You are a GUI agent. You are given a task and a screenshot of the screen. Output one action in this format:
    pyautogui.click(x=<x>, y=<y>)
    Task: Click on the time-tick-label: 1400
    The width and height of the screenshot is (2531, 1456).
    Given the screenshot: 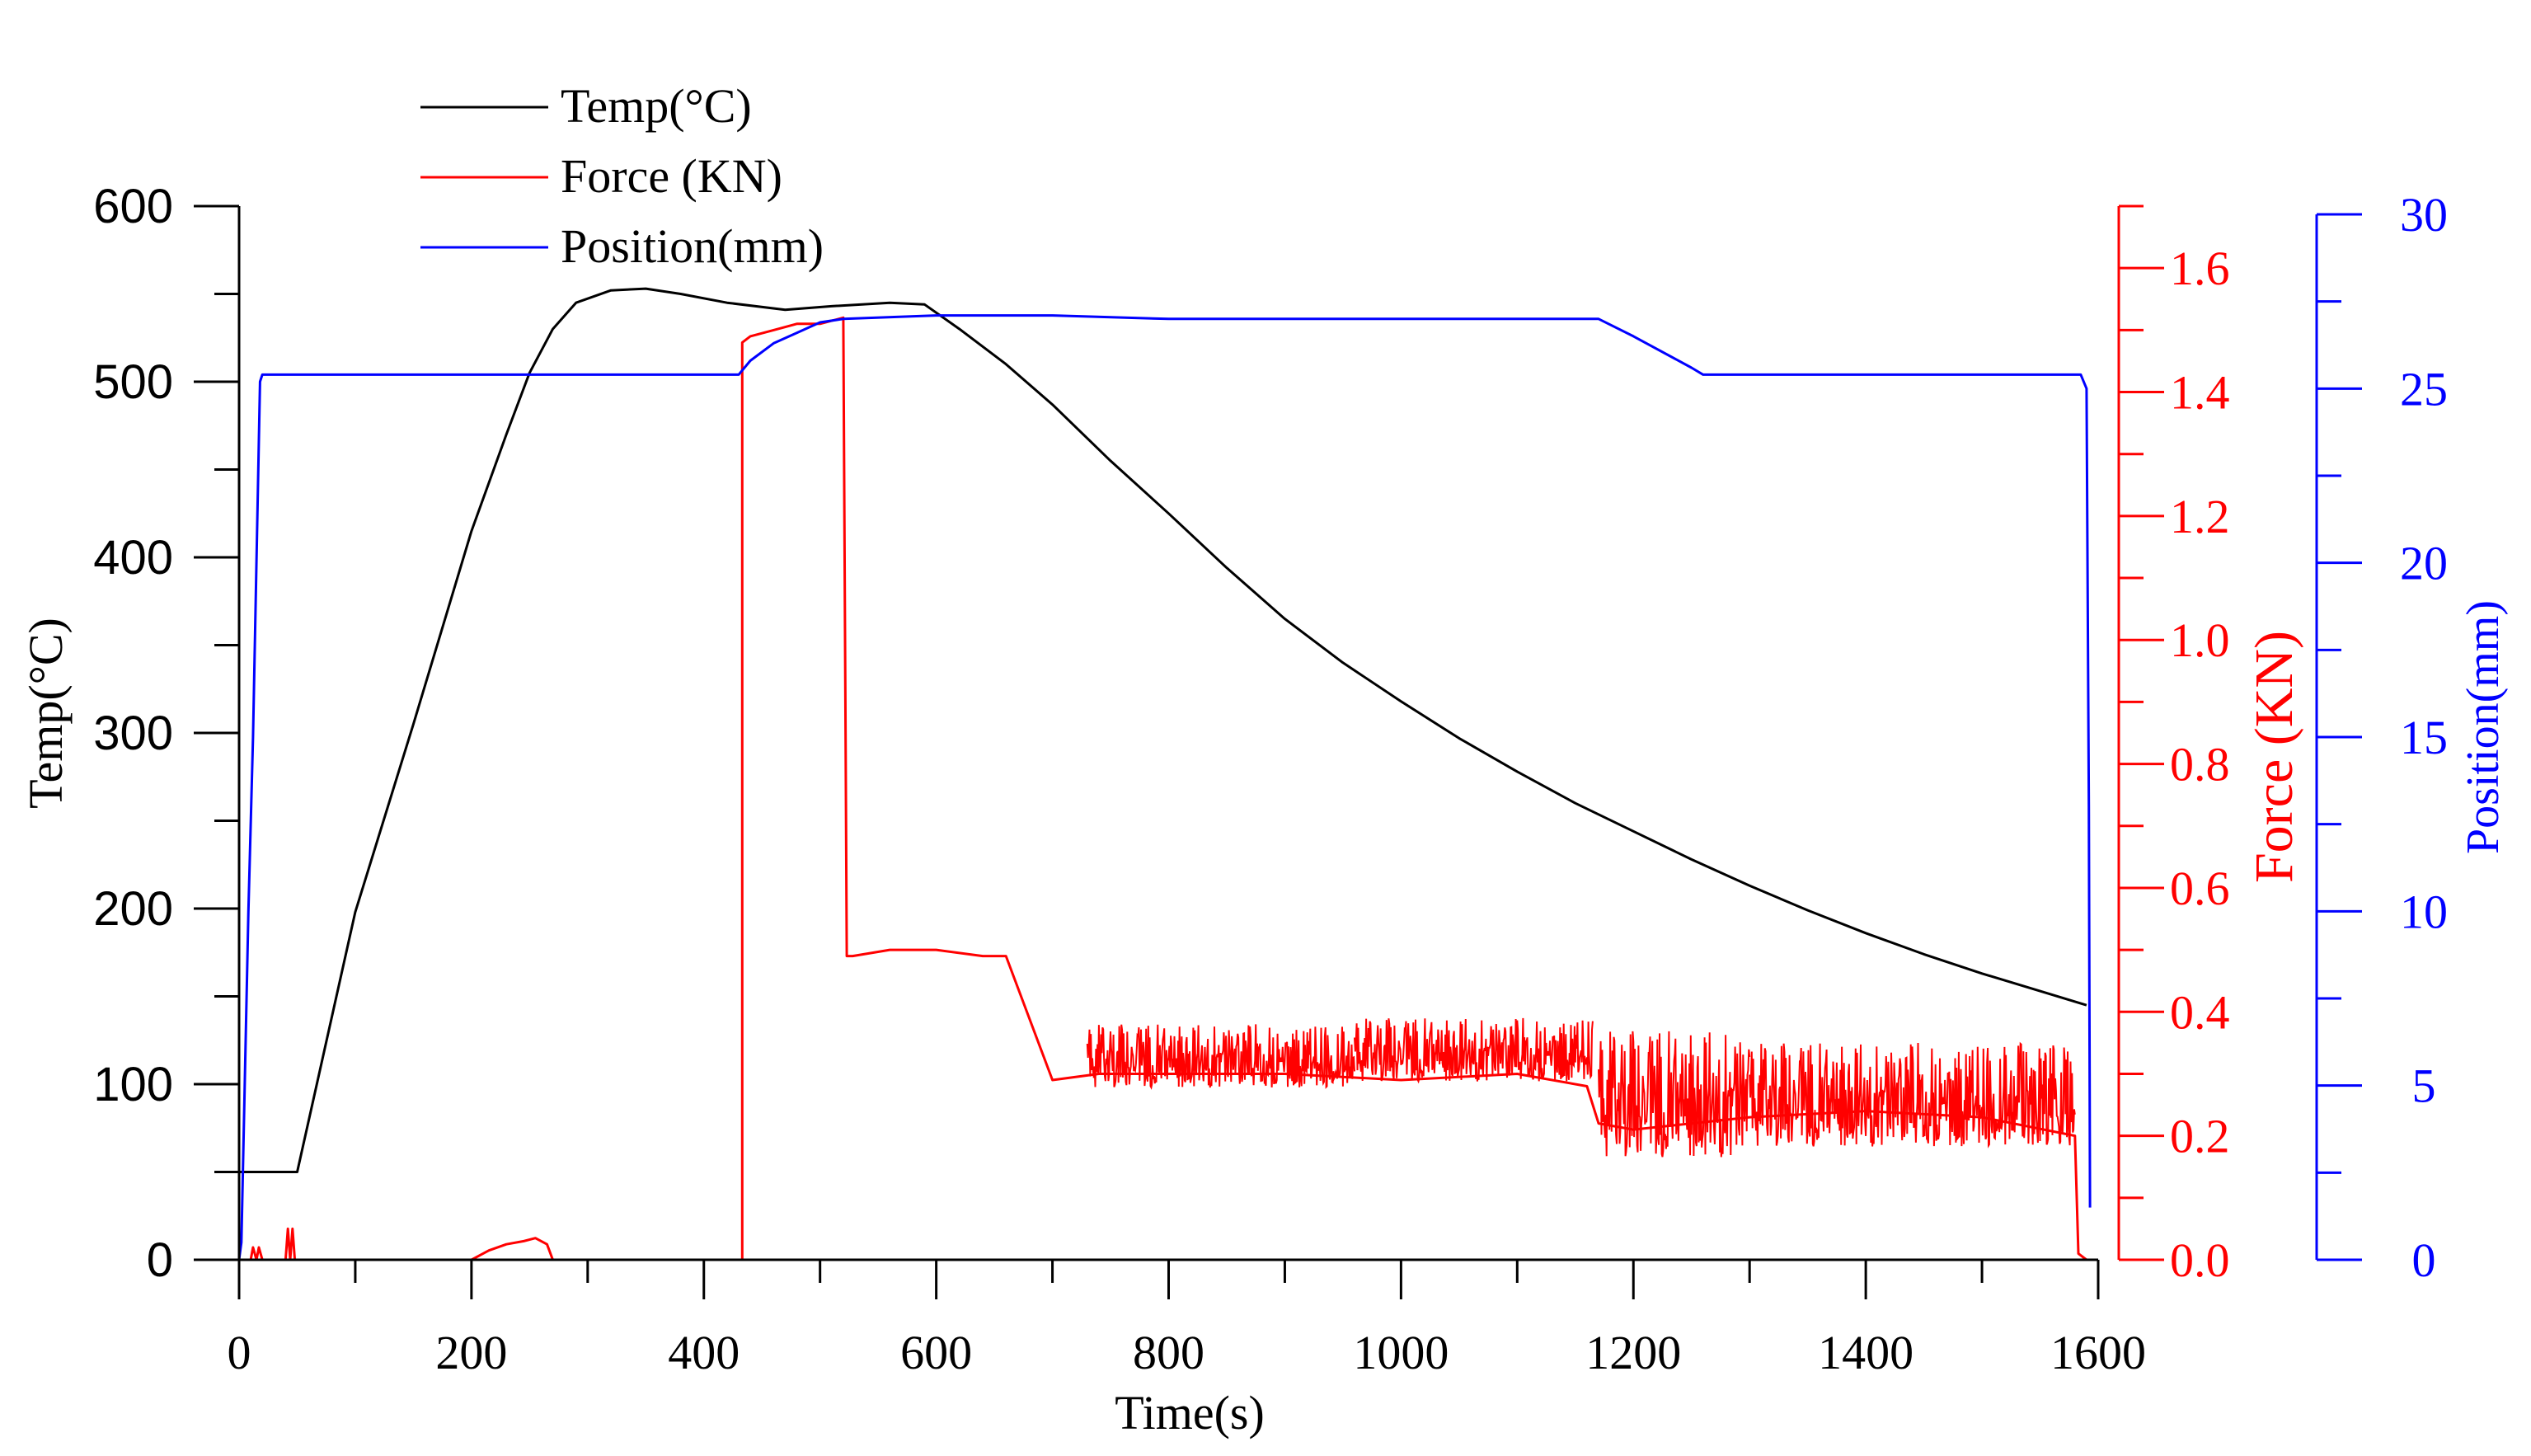 What is the action you would take?
    pyautogui.click(x=1866, y=1352)
    